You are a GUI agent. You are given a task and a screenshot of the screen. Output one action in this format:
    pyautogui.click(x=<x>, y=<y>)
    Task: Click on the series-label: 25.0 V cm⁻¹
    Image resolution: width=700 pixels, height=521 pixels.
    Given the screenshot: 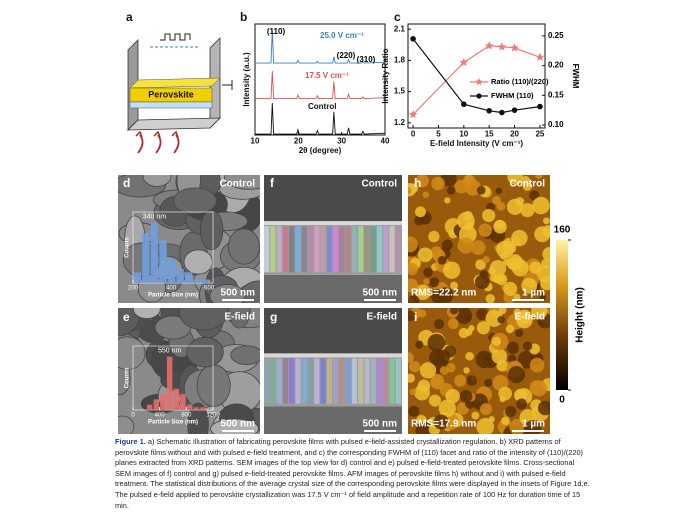 What is the action you would take?
    pyautogui.click(x=342, y=35)
    